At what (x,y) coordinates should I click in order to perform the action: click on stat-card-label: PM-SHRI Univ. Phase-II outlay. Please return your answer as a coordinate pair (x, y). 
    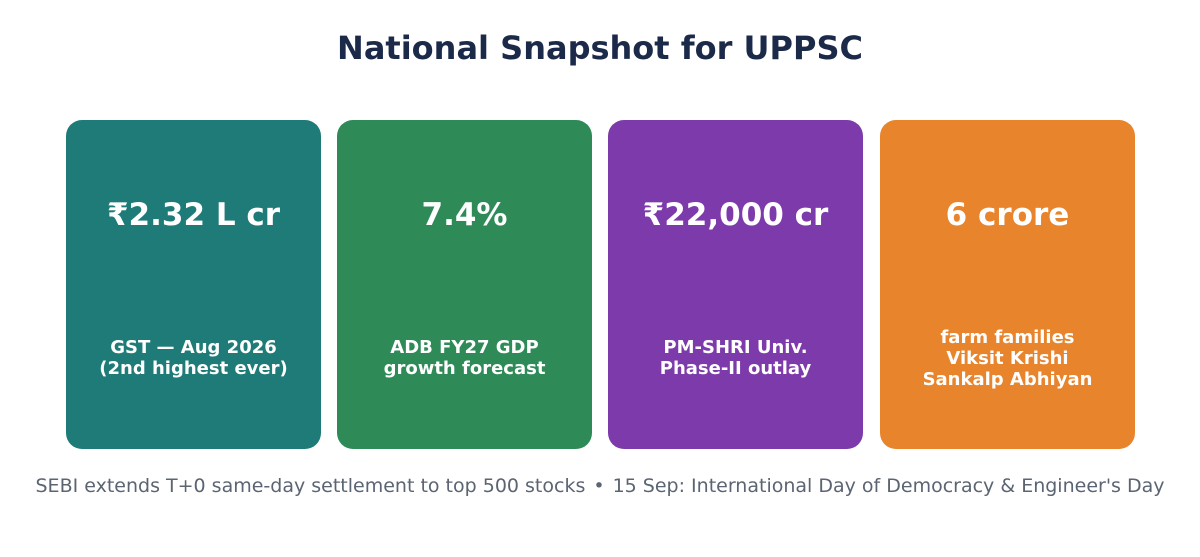
    Looking at the image, I should click on (735, 358).